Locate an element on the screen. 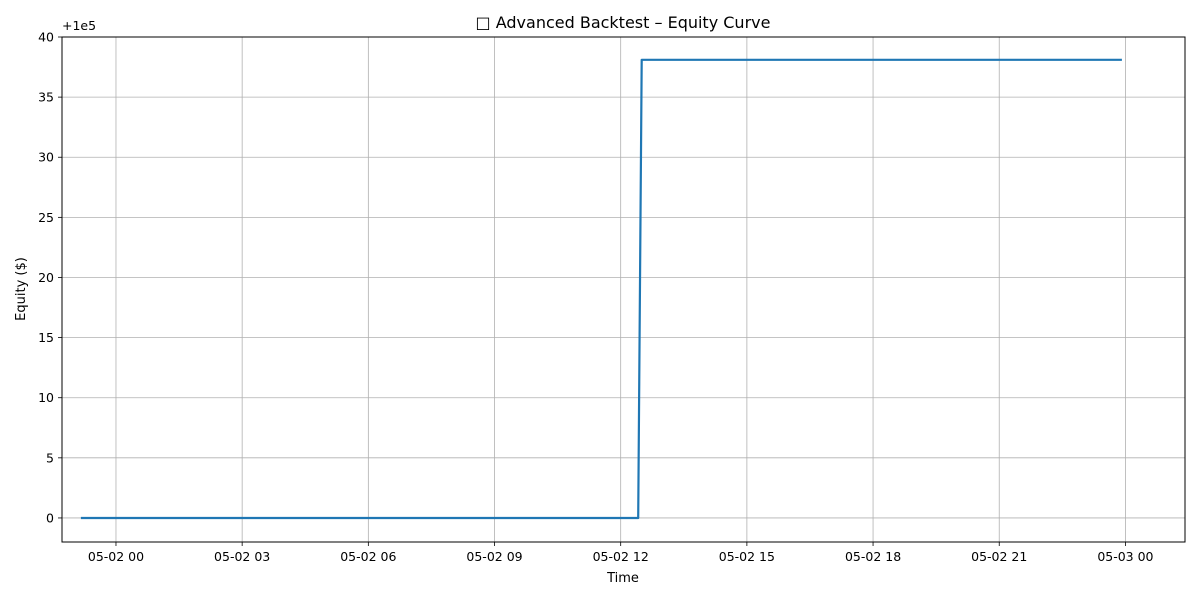 The image size is (1200, 600). x-axis-label: Time is located at coordinates (622, 578).